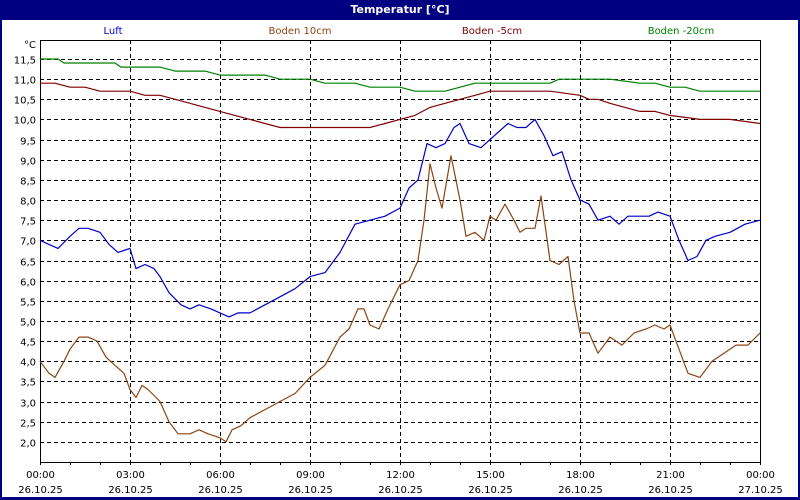  What do you see at coordinates (25, 121) in the screenshot?
I see `y-tick-label: 10,0` at bounding box center [25, 121].